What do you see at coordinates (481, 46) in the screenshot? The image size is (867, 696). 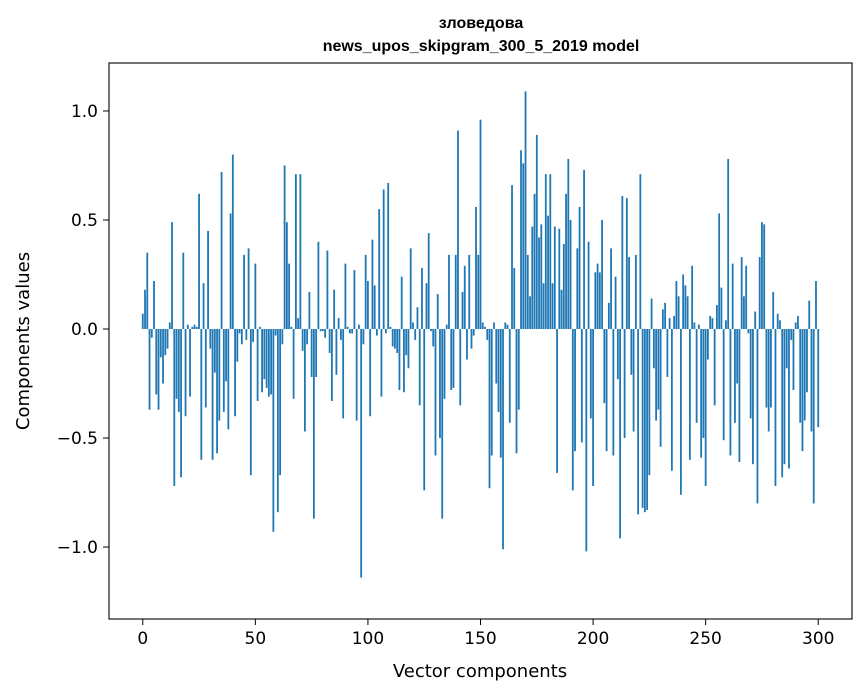 I see `chart-title-line-2: news_upos_skipgram_300_5_2019 model` at bounding box center [481, 46].